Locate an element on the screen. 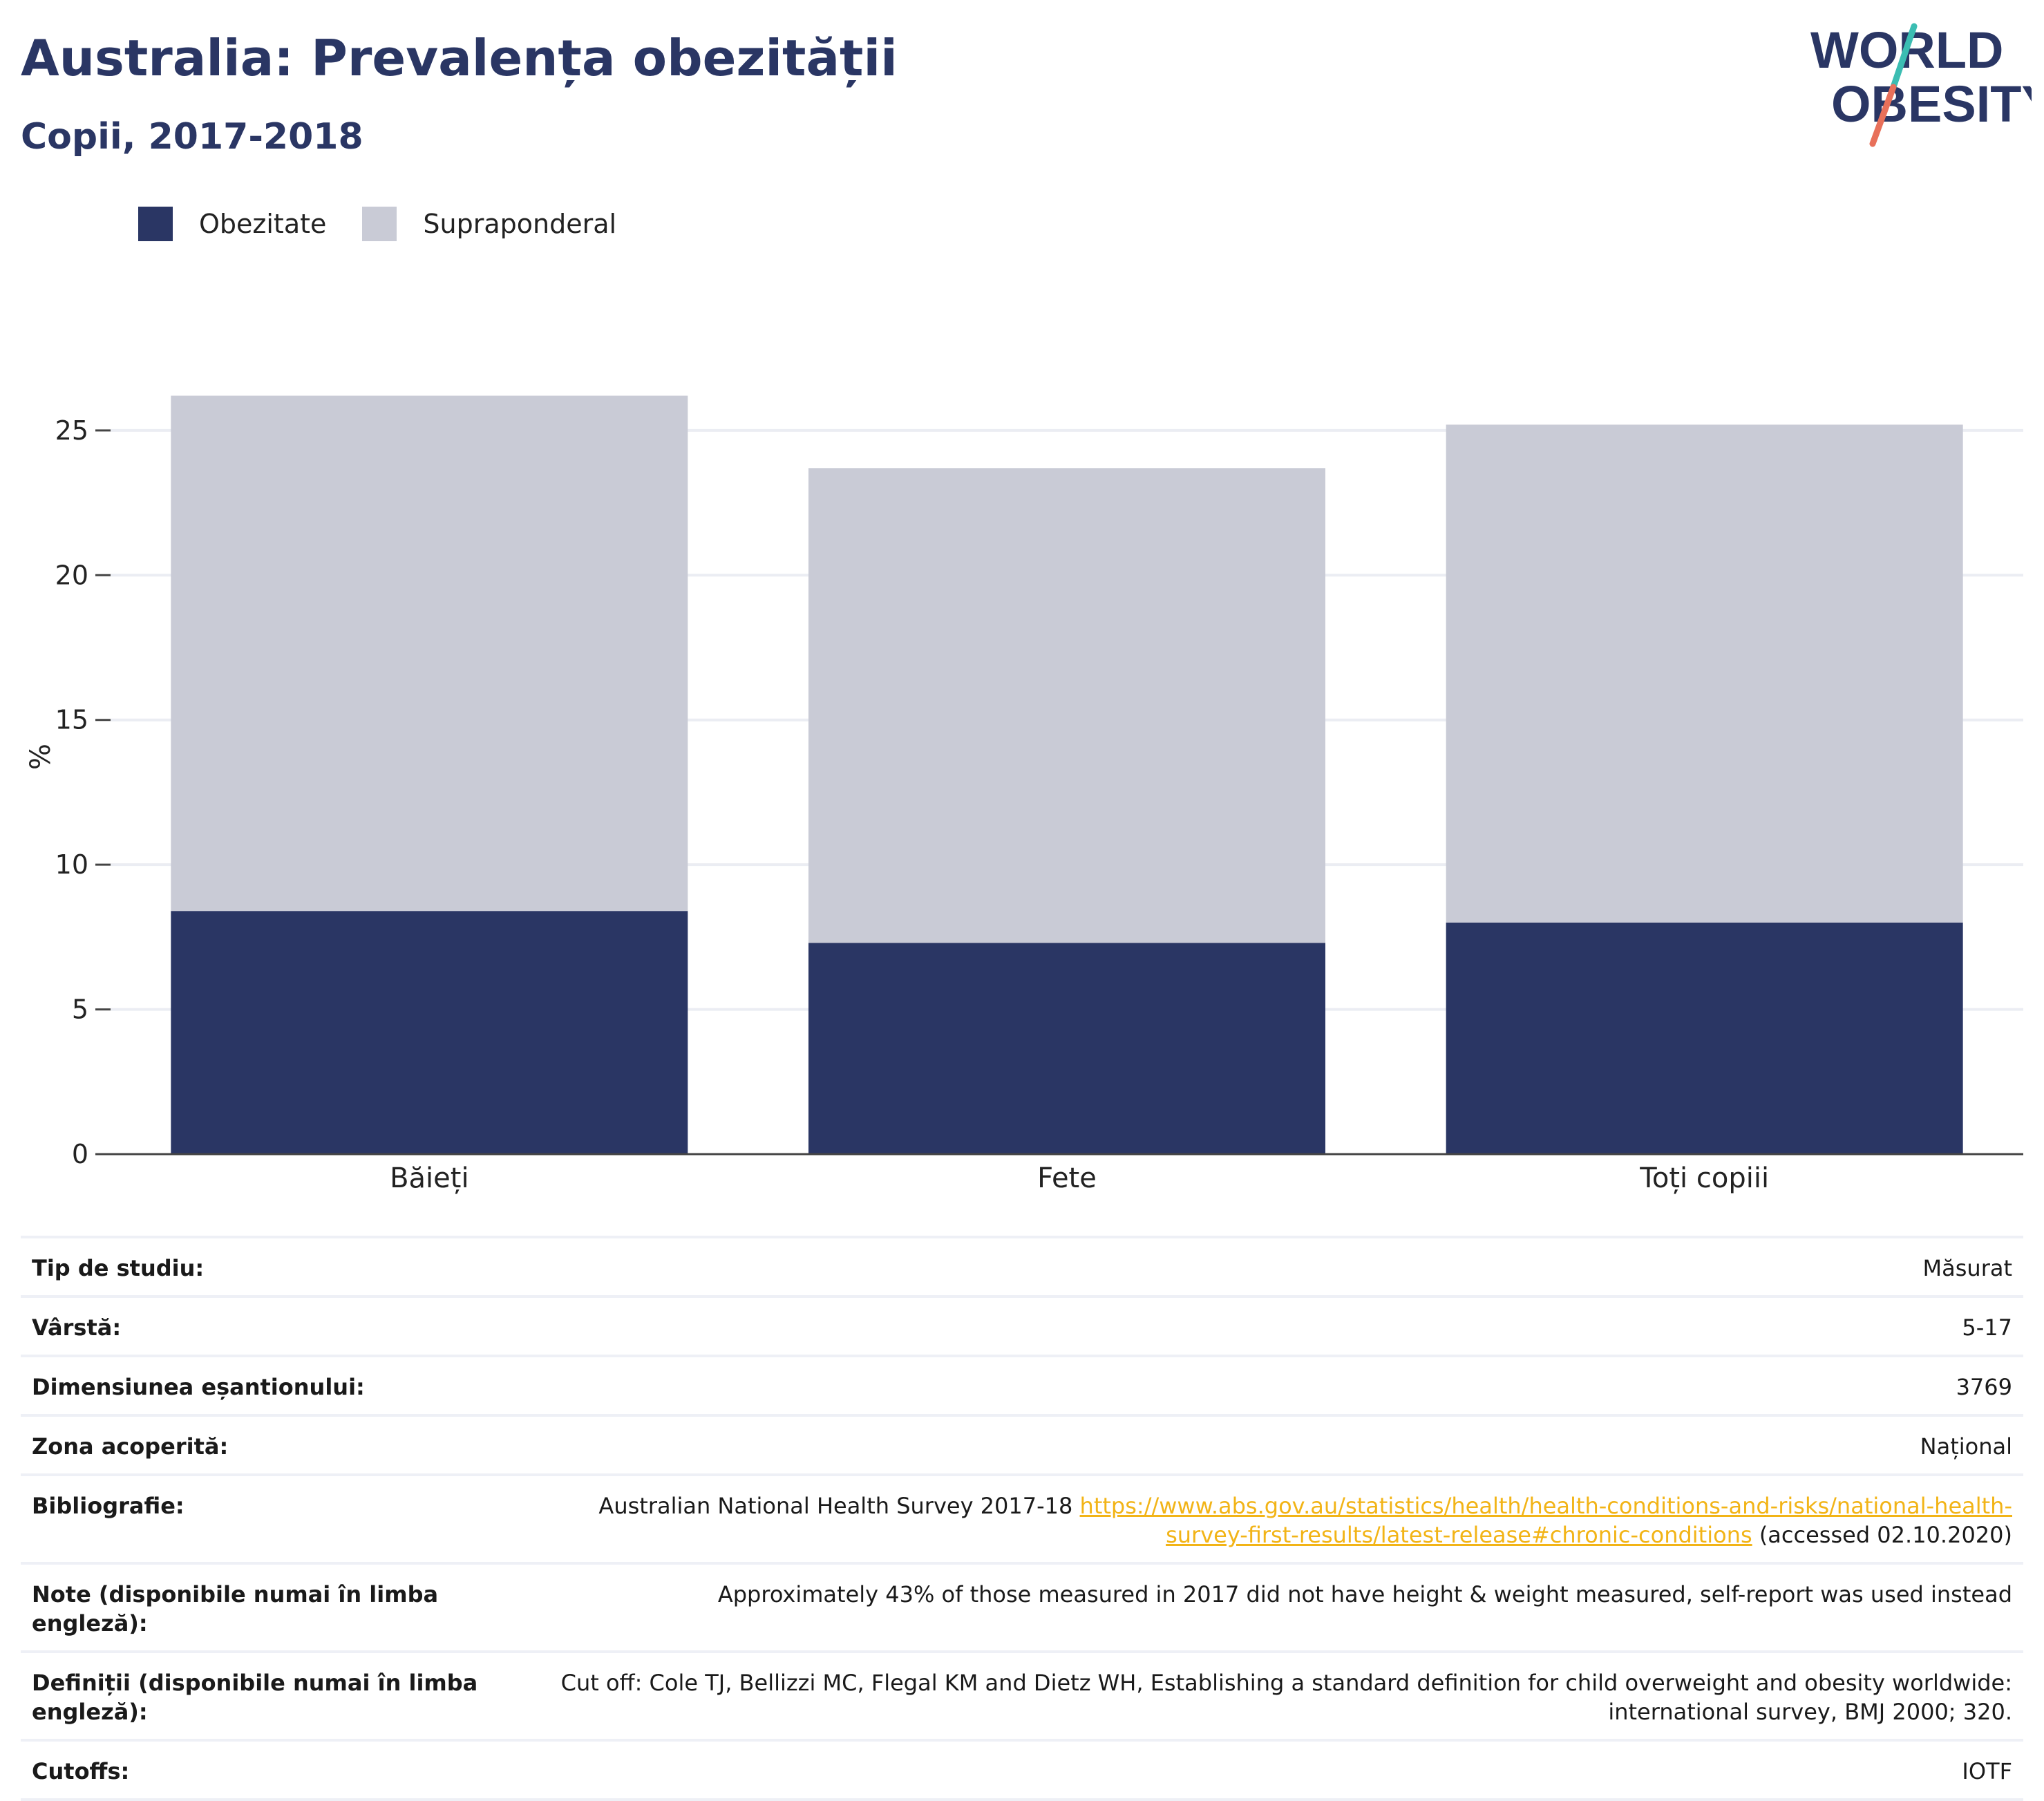 This screenshot has width=2044, height=1801. logo-slash-teal is located at coordinates (1904, 57).